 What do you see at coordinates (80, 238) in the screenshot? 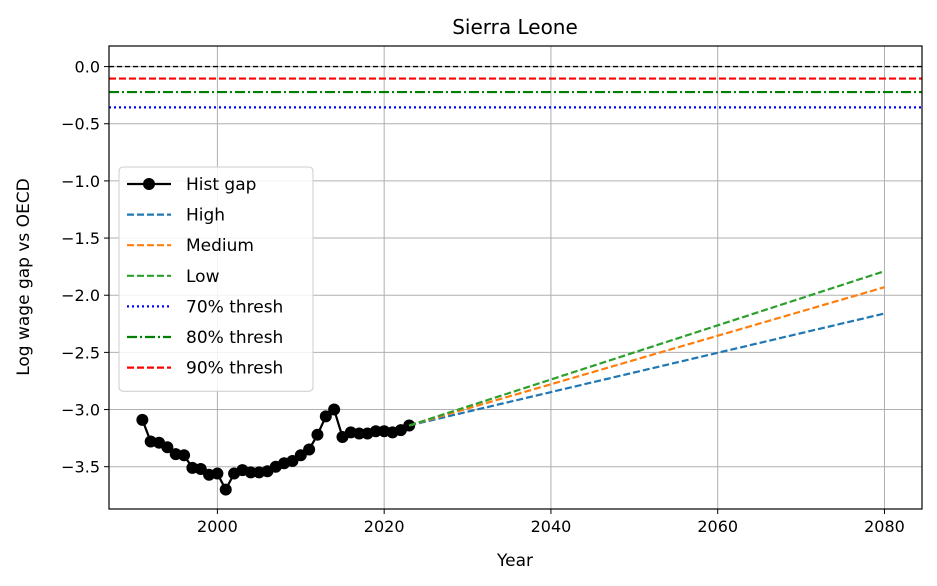
I see `y-tick-label: −1.5` at bounding box center [80, 238].